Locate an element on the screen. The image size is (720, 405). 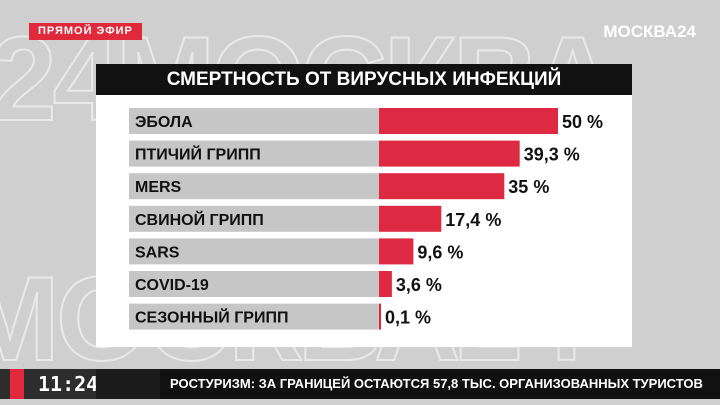
category-label: СЕЗОННЫЙ ГРИПП is located at coordinates (211, 317).